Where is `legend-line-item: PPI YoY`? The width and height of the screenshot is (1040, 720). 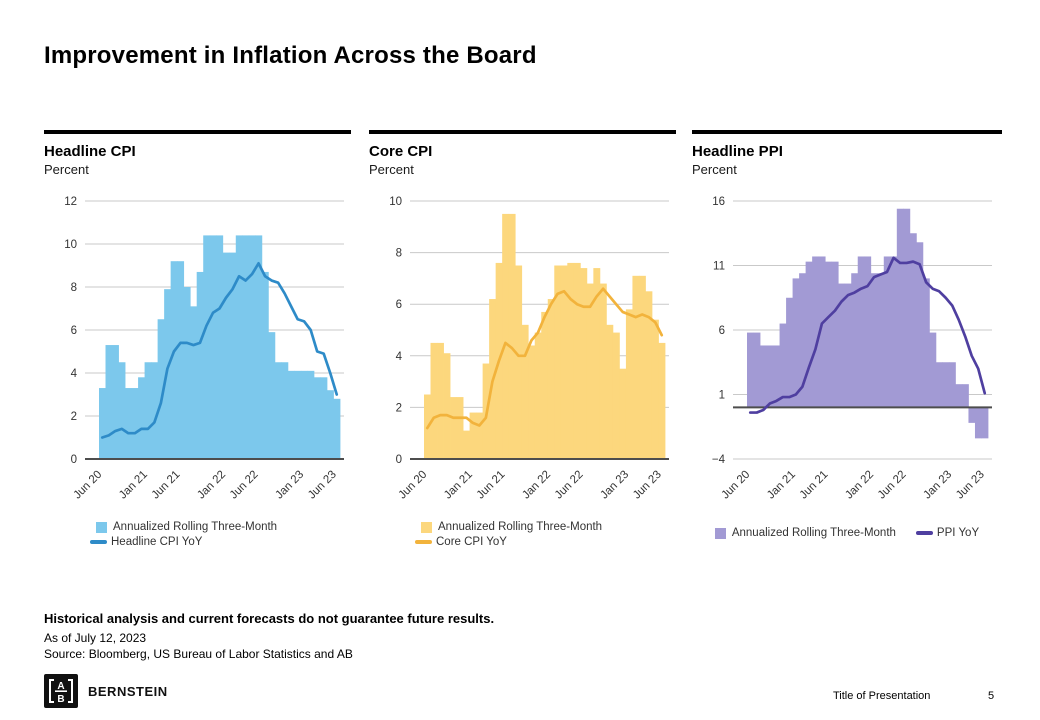
legend-line-item: PPI YoY is located at coordinates (947, 533).